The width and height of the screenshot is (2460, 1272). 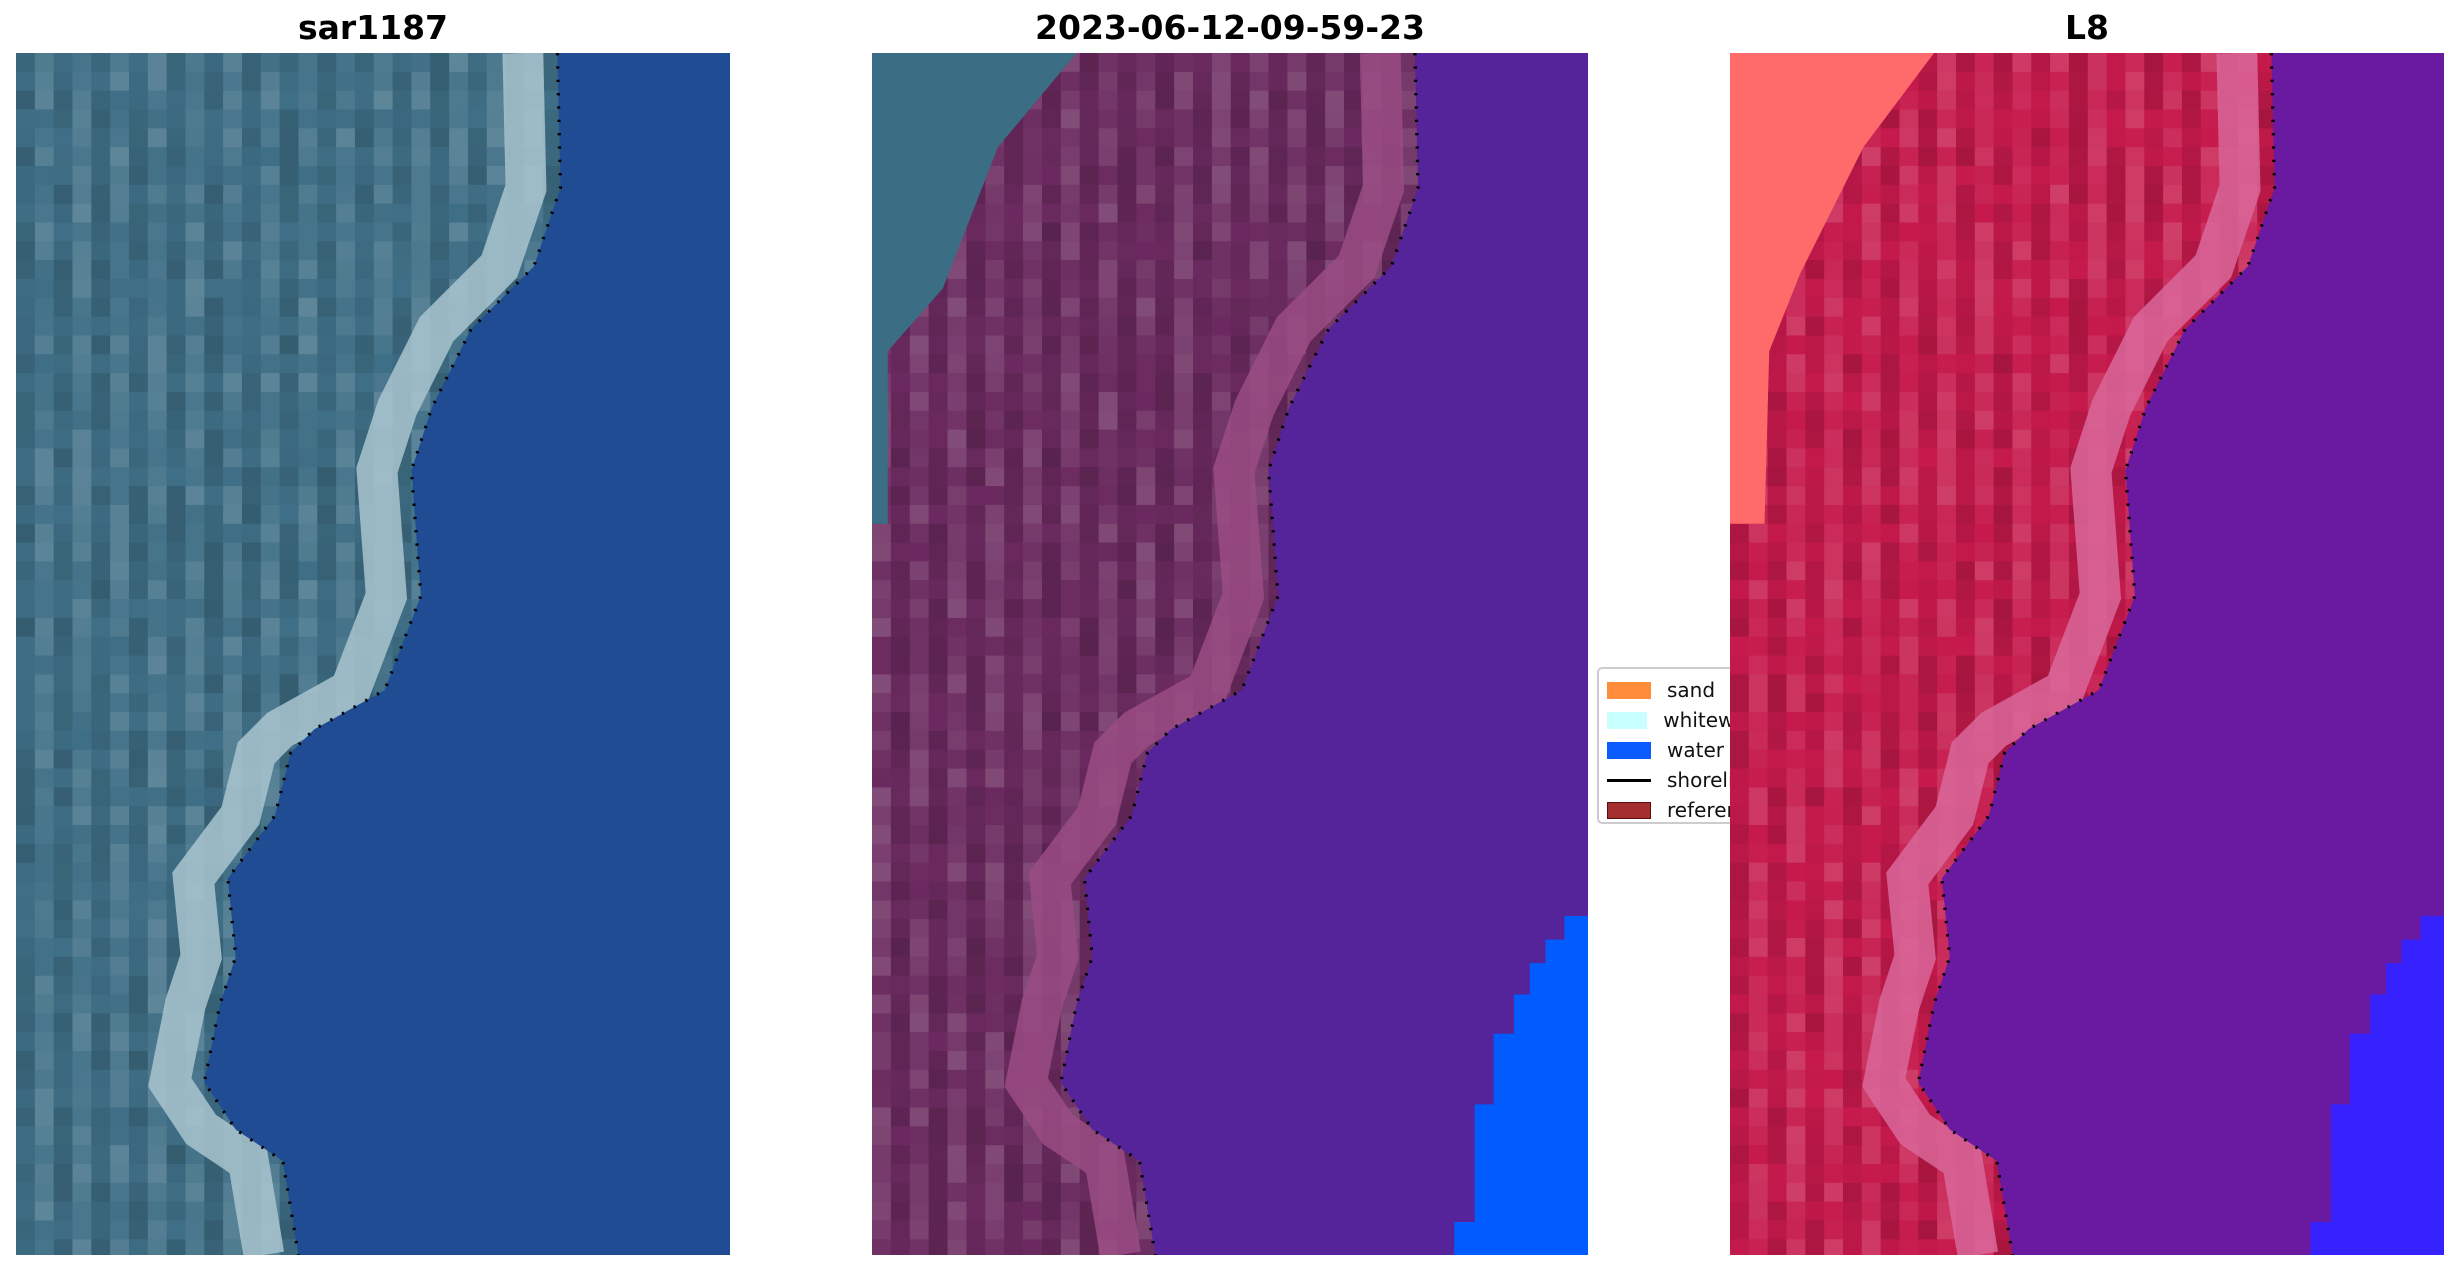 I want to click on legend-label: water, so click(x=1695, y=750).